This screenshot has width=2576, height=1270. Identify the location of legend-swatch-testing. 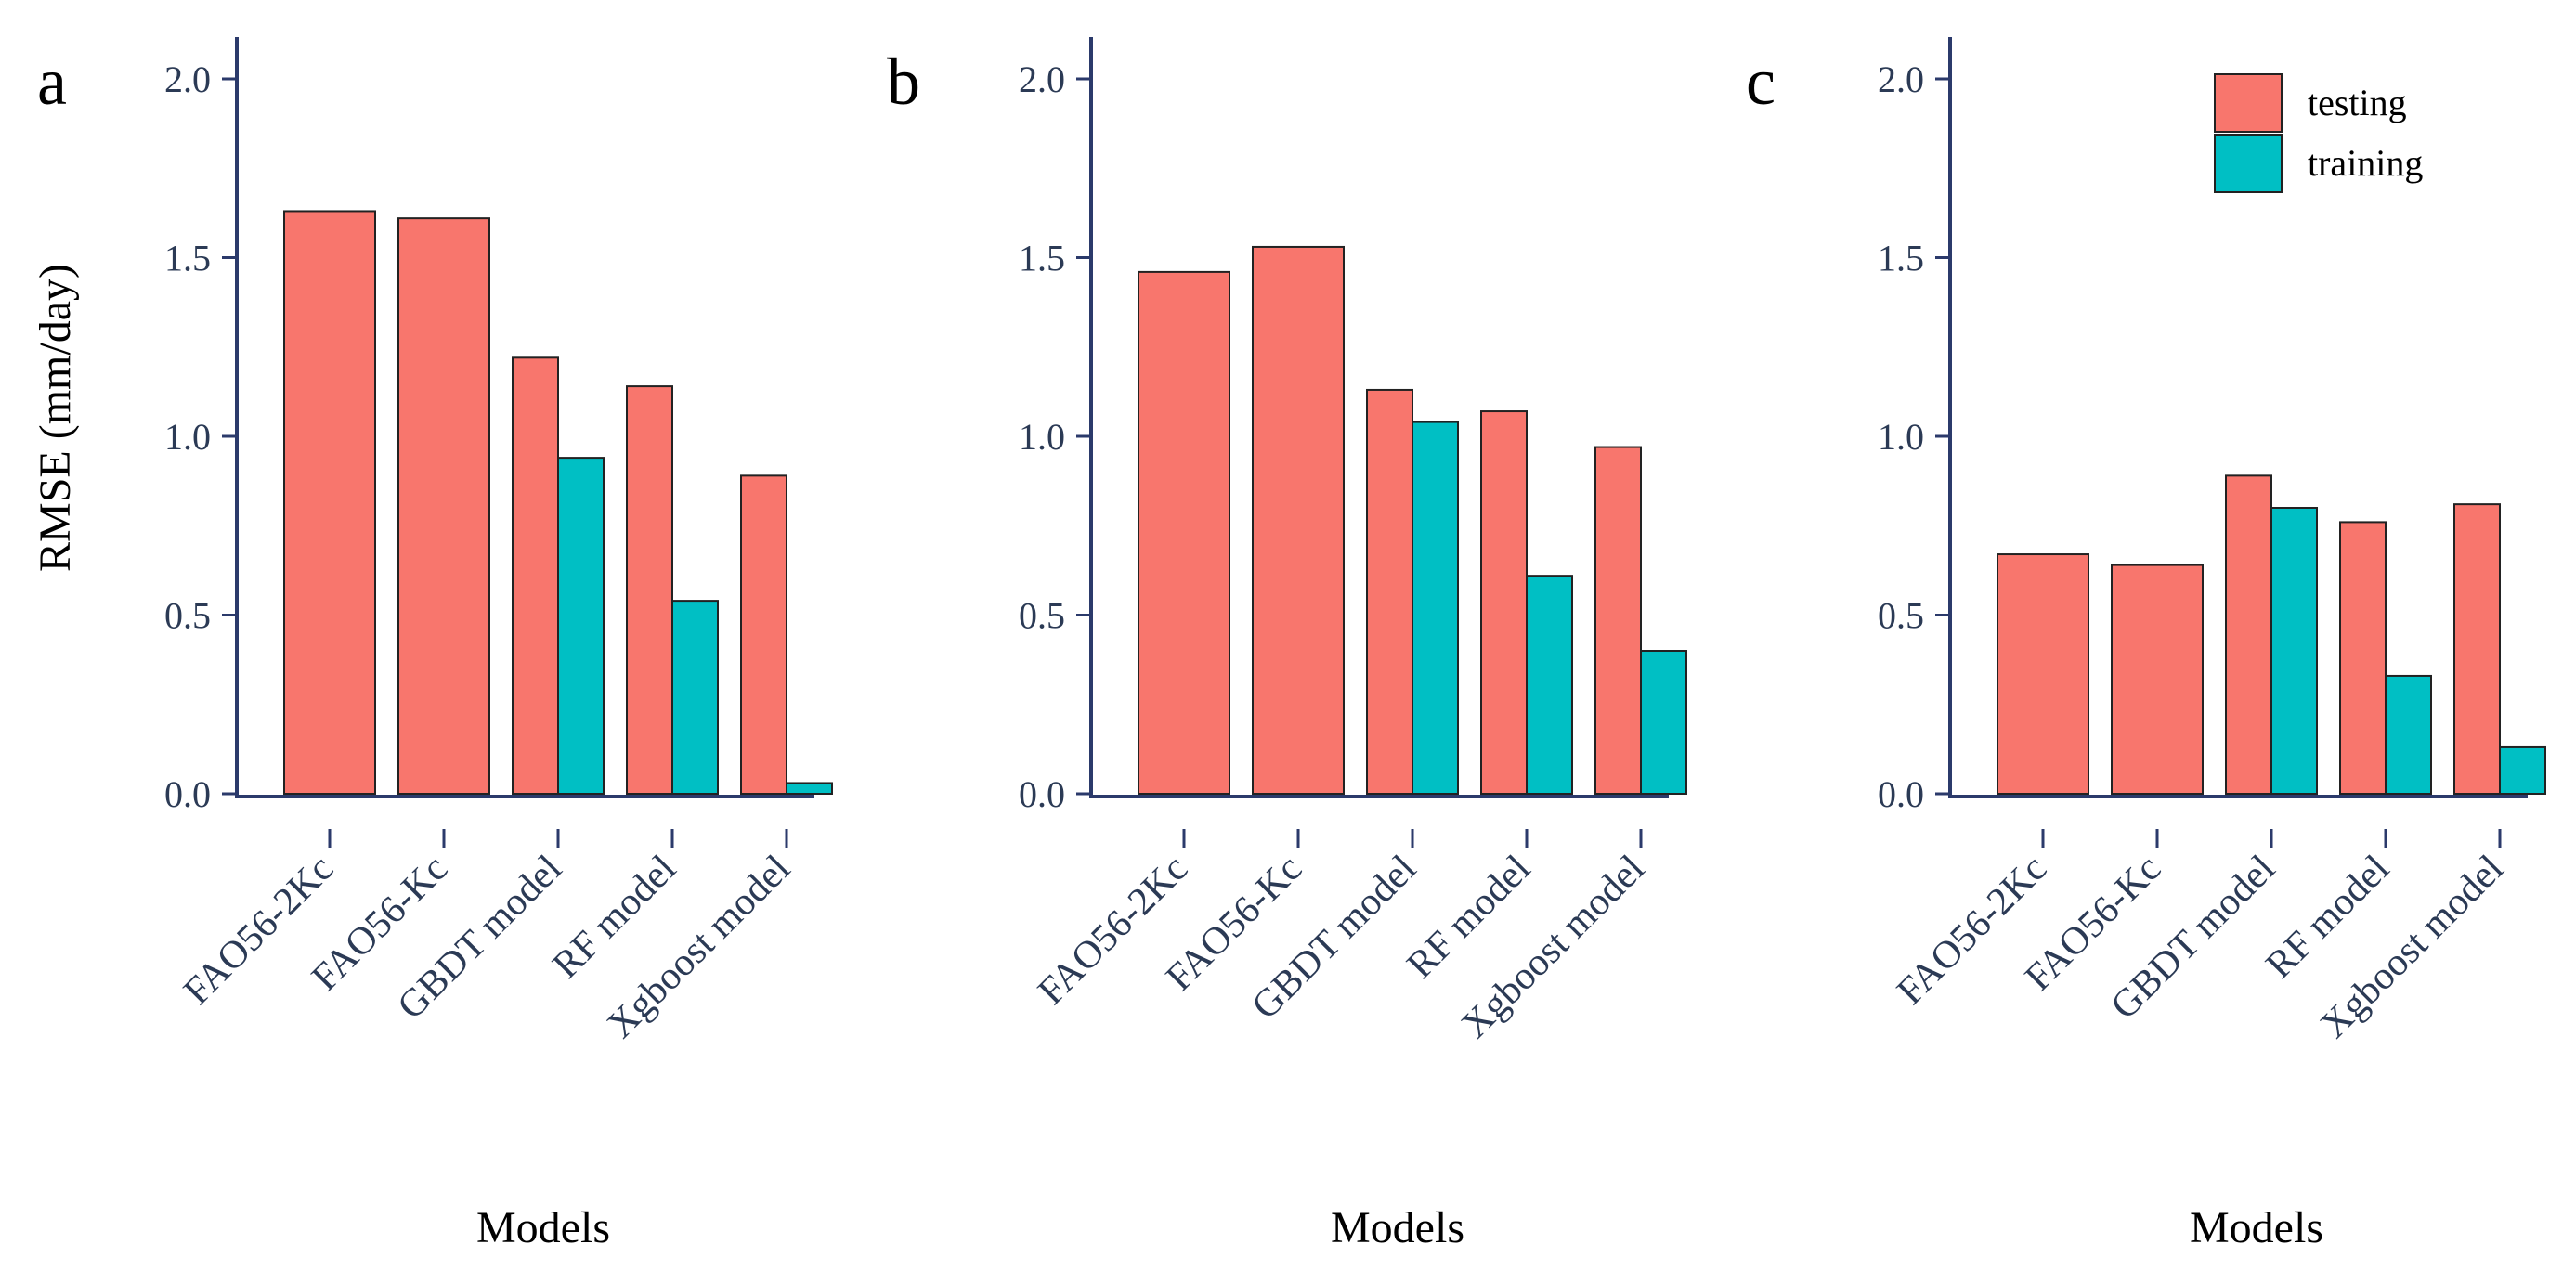
(2248, 103).